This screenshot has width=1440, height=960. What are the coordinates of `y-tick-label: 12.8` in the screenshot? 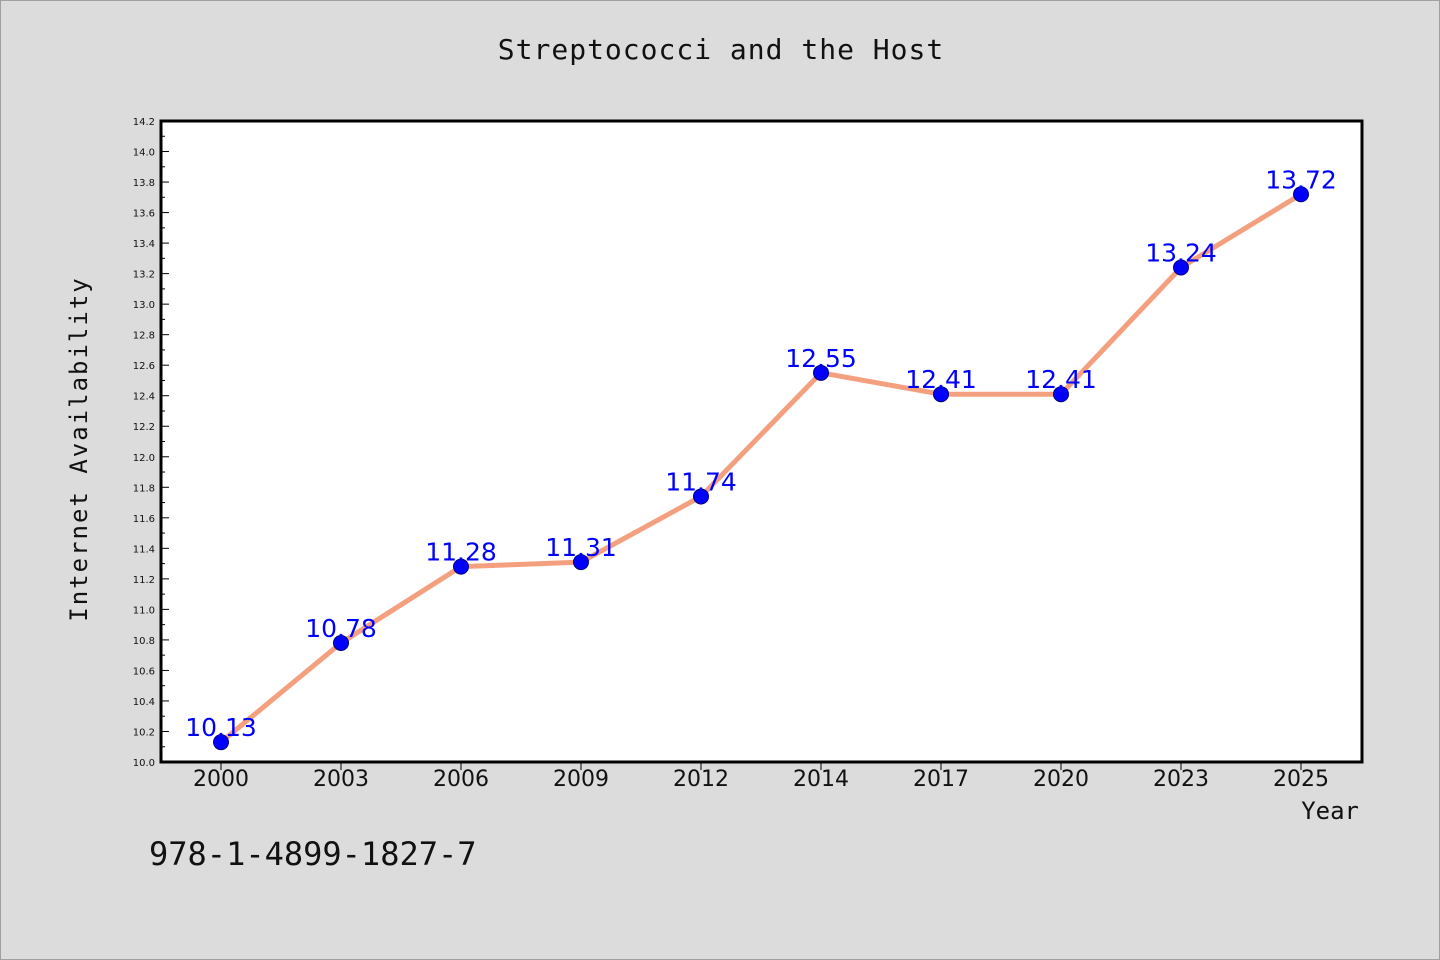 It's located at (144, 336).